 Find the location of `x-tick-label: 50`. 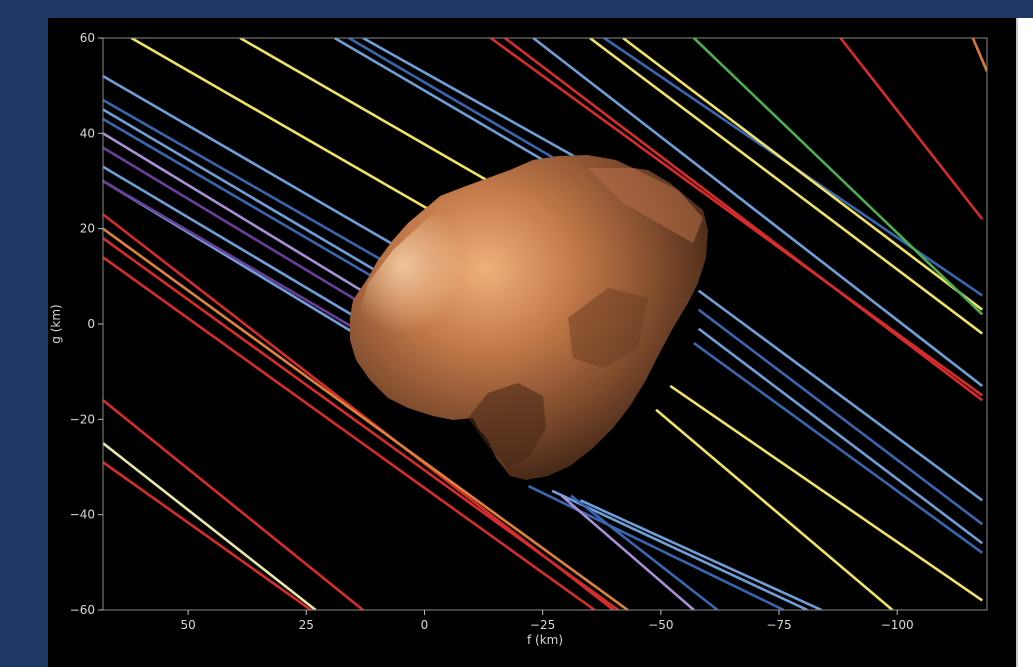

x-tick-label: 50 is located at coordinates (187, 625).